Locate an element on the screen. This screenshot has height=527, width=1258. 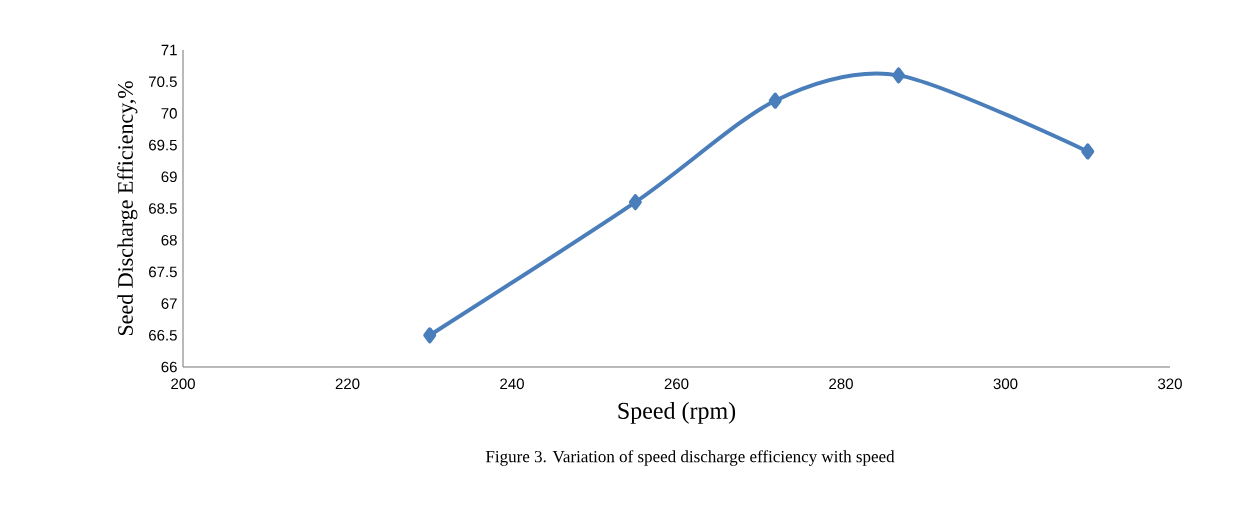
y-tick-label: 71 is located at coordinates (169, 50).